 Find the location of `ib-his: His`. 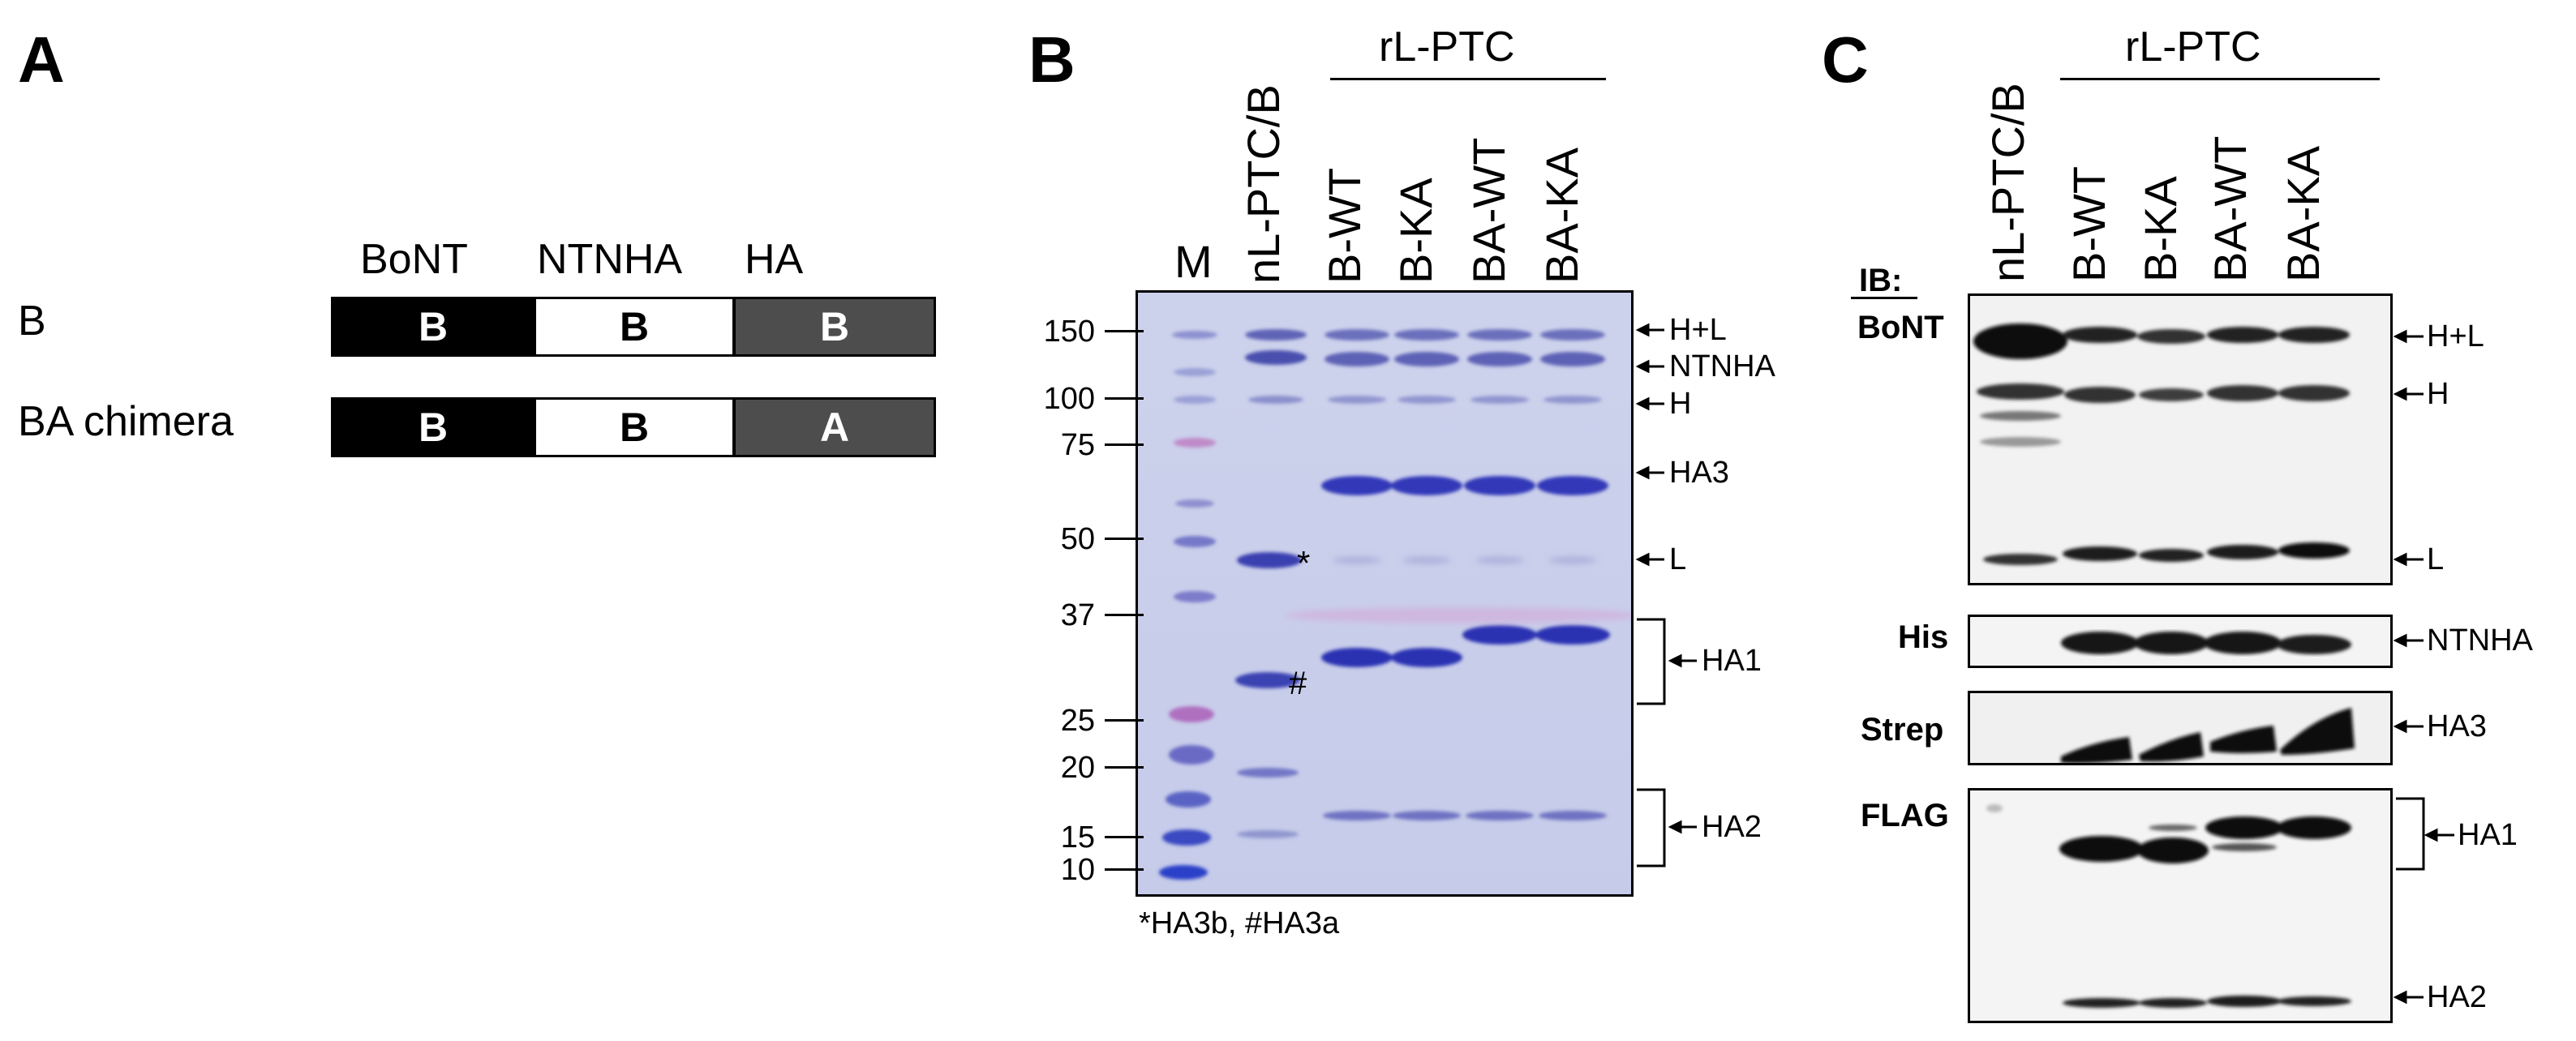

ib-his: His is located at coordinates (1923, 637).